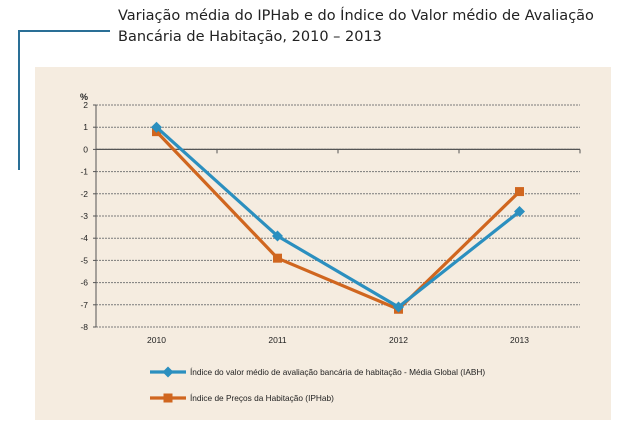 This screenshot has height=436, width=640. What do you see at coordinates (85, 105) in the screenshot?
I see `y-tick-label: 2` at bounding box center [85, 105].